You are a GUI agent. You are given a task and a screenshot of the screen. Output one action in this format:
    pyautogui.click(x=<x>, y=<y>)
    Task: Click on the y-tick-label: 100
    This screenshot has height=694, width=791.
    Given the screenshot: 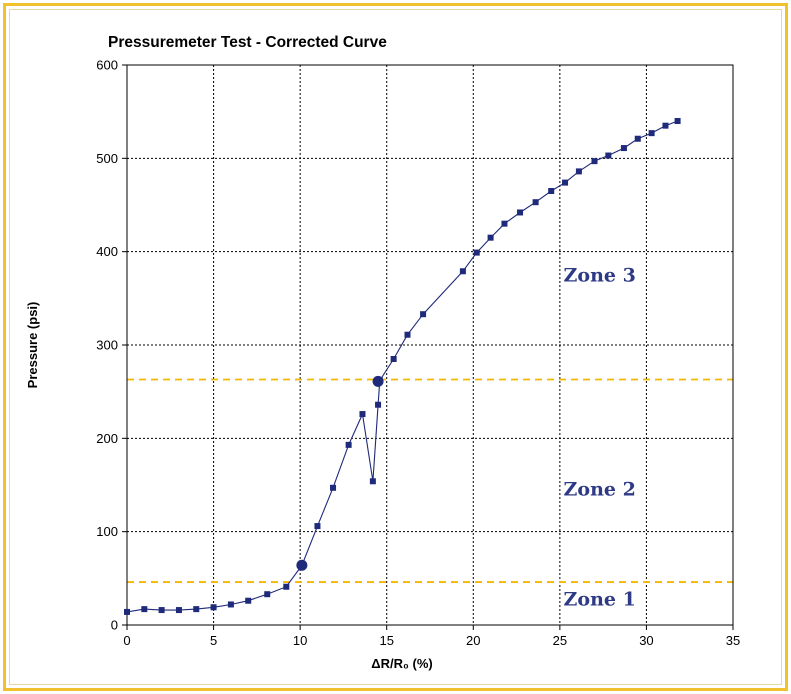 What is the action you would take?
    pyautogui.click(x=107, y=531)
    